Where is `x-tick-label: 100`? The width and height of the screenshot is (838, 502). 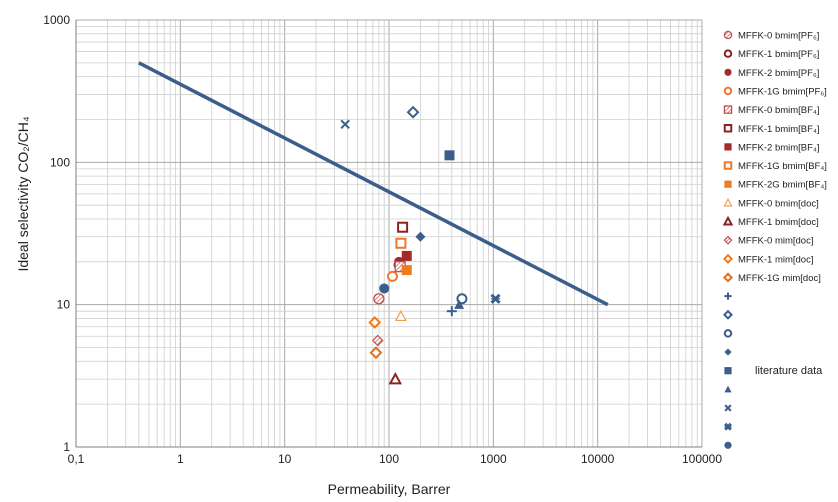 x-tick-label: 100 is located at coordinates (389, 459).